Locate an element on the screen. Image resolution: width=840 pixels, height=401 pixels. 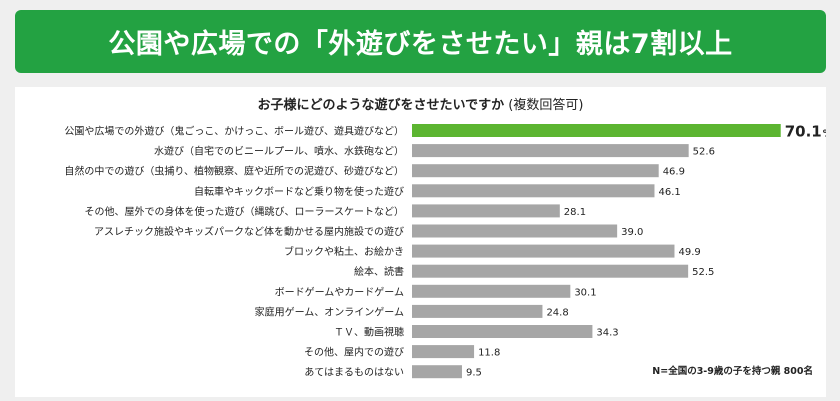
value-label: 30.1 is located at coordinates (585, 292).